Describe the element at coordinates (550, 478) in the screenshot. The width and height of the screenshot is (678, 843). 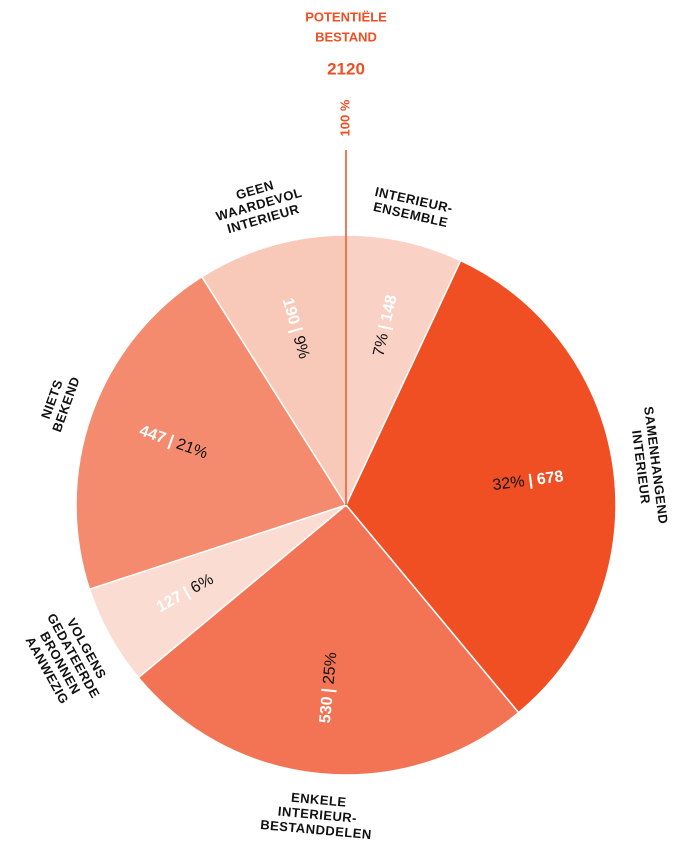
I see `count-label: 678` at that location.